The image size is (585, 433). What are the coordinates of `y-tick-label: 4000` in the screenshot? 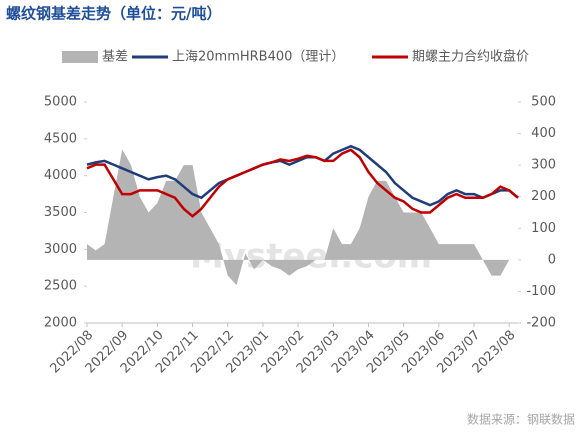 It's located at (60, 175).